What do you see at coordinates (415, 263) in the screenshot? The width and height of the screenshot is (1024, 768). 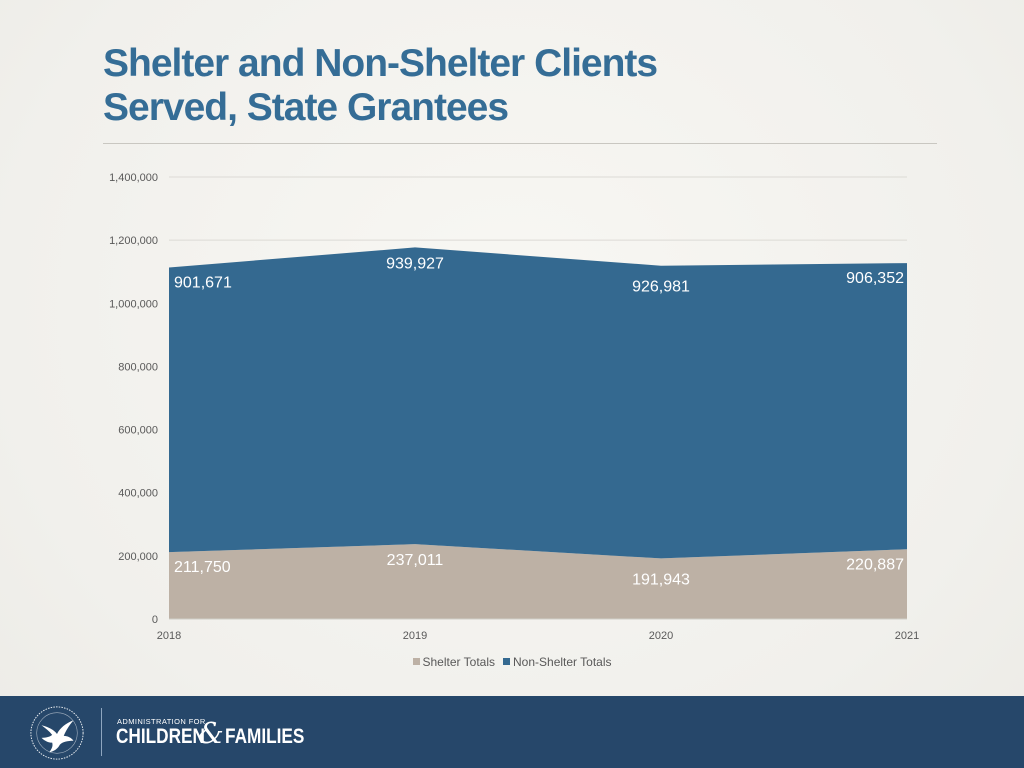 I see `data-label: 939,927` at bounding box center [415, 263].